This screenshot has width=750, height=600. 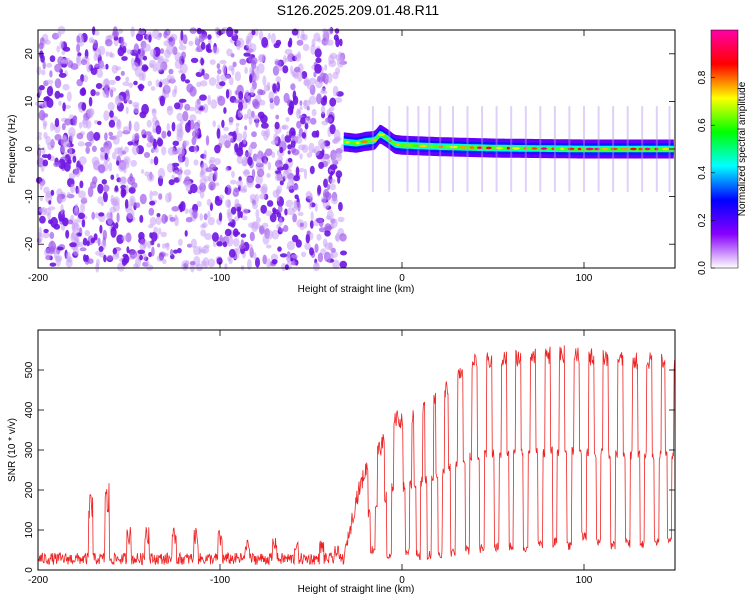 What do you see at coordinates (358, 10) in the screenshot?
I see `figure-title: S126.2025.209.01.48.R11` at bounding box center [358, 10].